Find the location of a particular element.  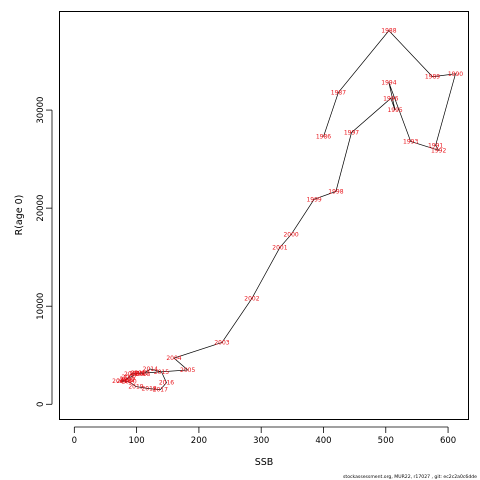

year-label: 2009 is located at coordinates (127, 379).